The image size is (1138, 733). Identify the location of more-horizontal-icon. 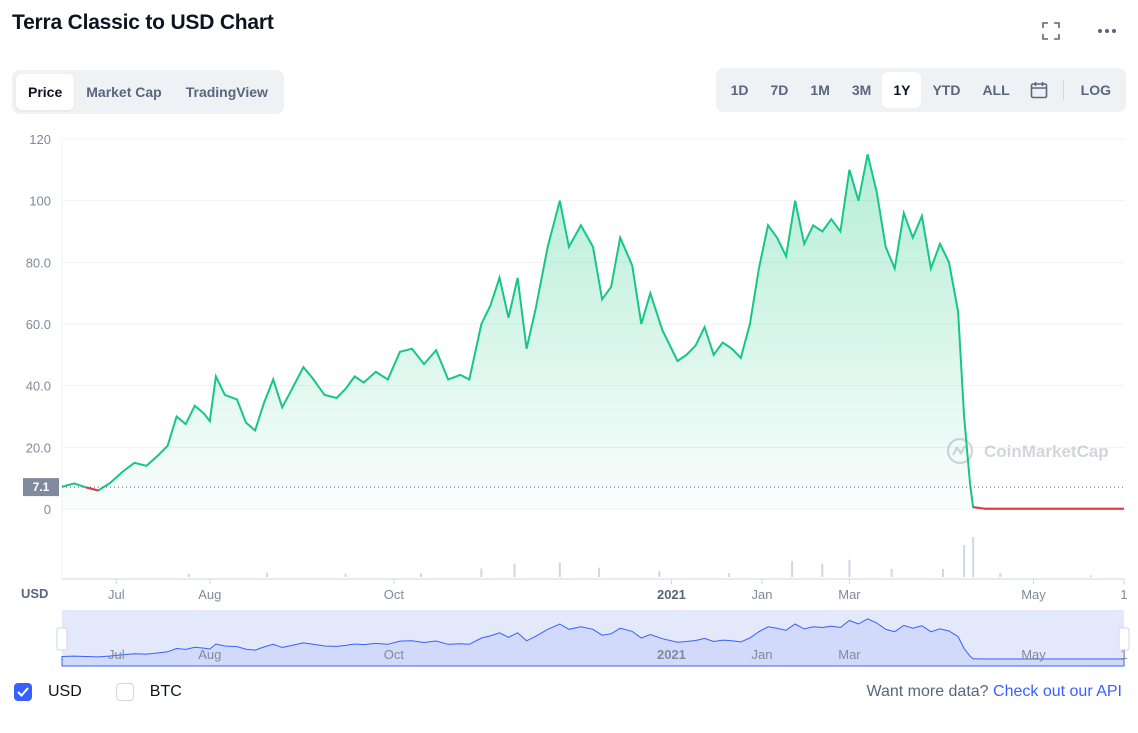
(1107, 31).